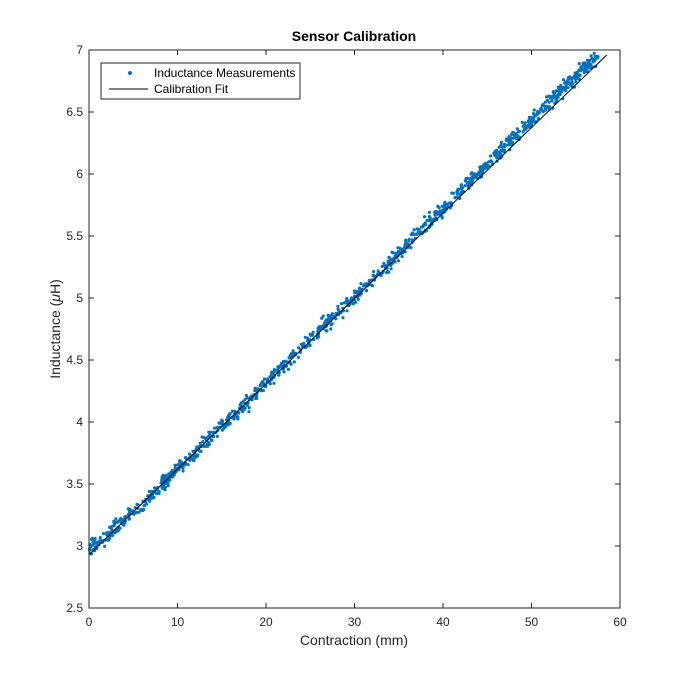  Describe the element at coordinates (266, 622) in the screenshot. I see `x-tick-label: 20` at that location.